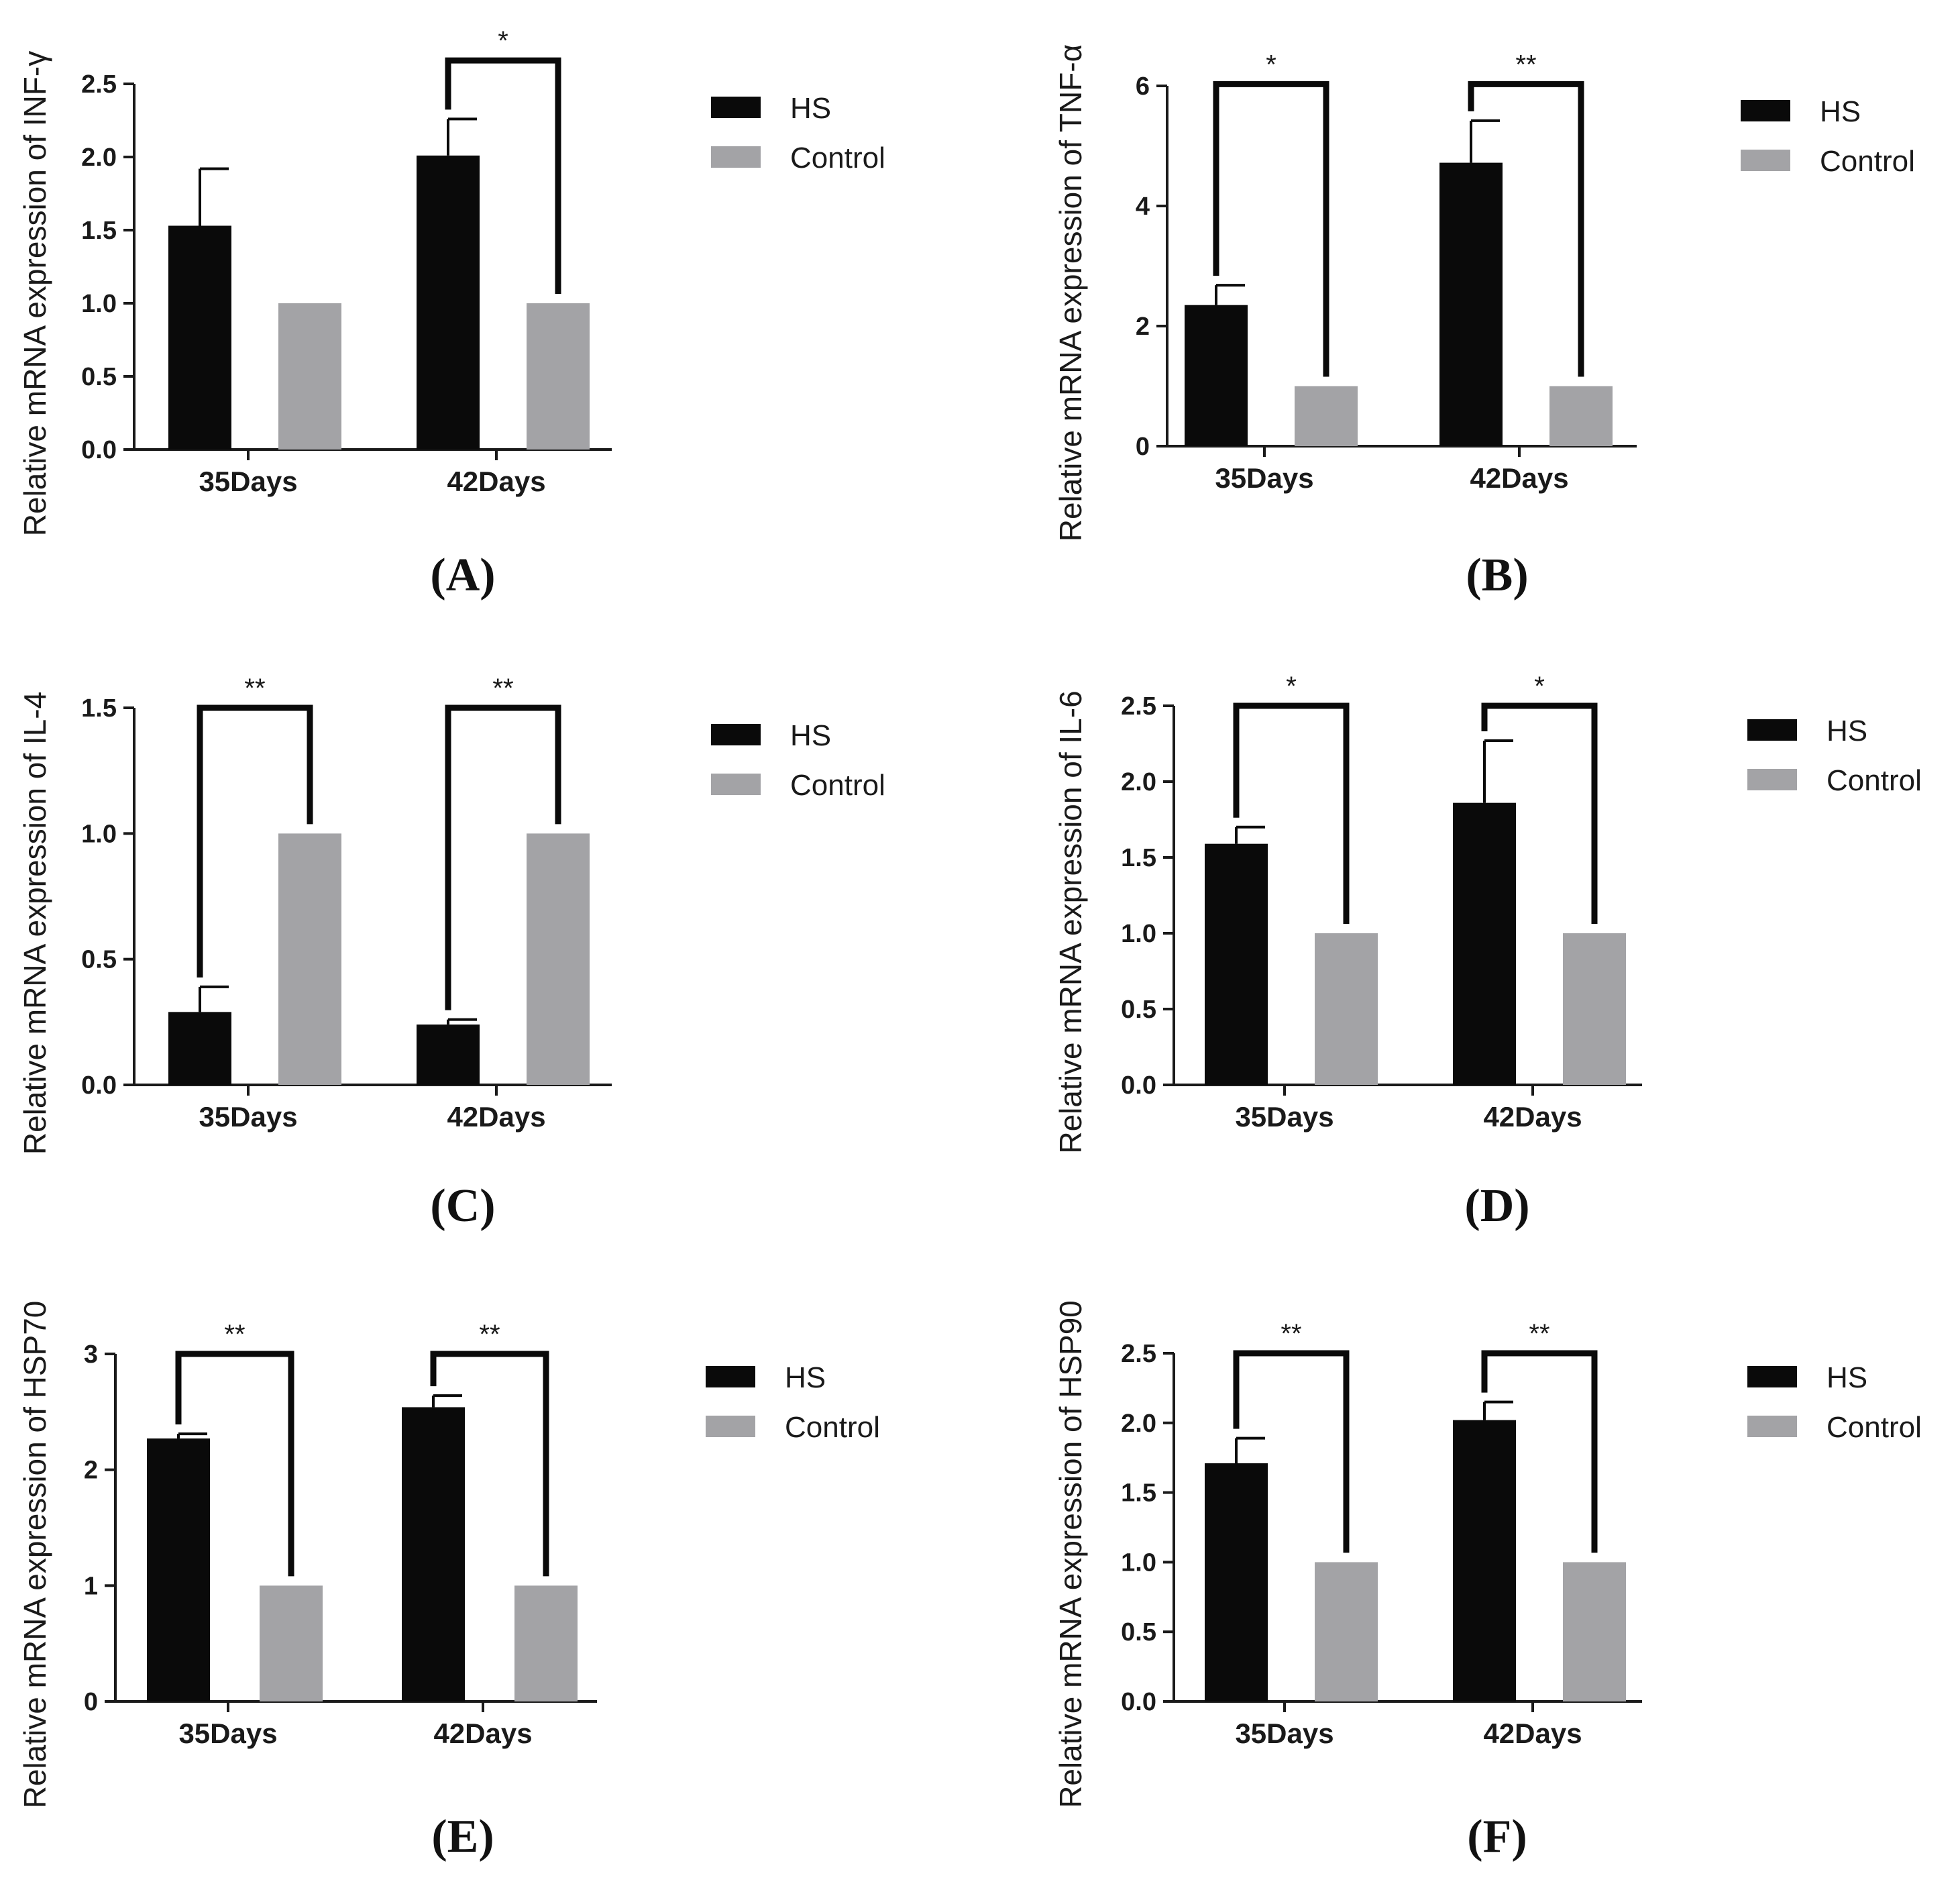 The image size is (1960, 1892). Describe the element at coordinates (1497, 1836) in the screenshot. I see `panel-label: (F)` at that location.